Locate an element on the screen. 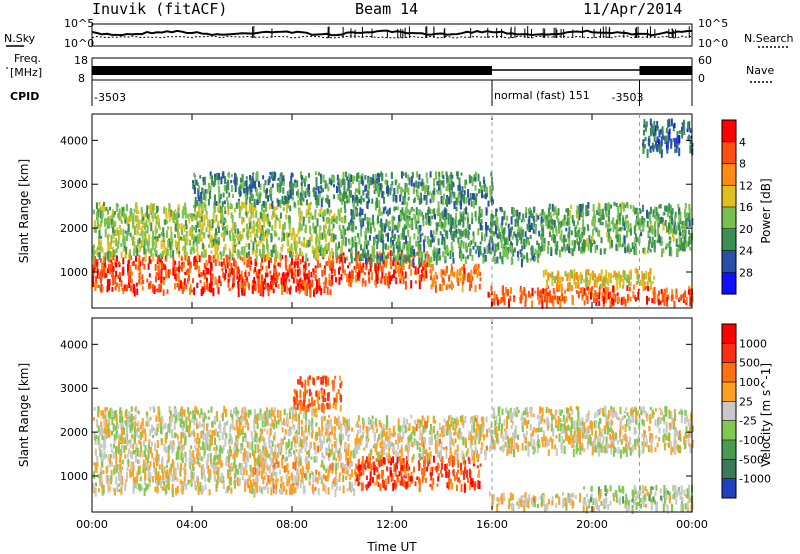 Image resolution: width=800 pixels, height=554 pixels. cpid-segment-1: -3503 is located at coordinates (110, 97).